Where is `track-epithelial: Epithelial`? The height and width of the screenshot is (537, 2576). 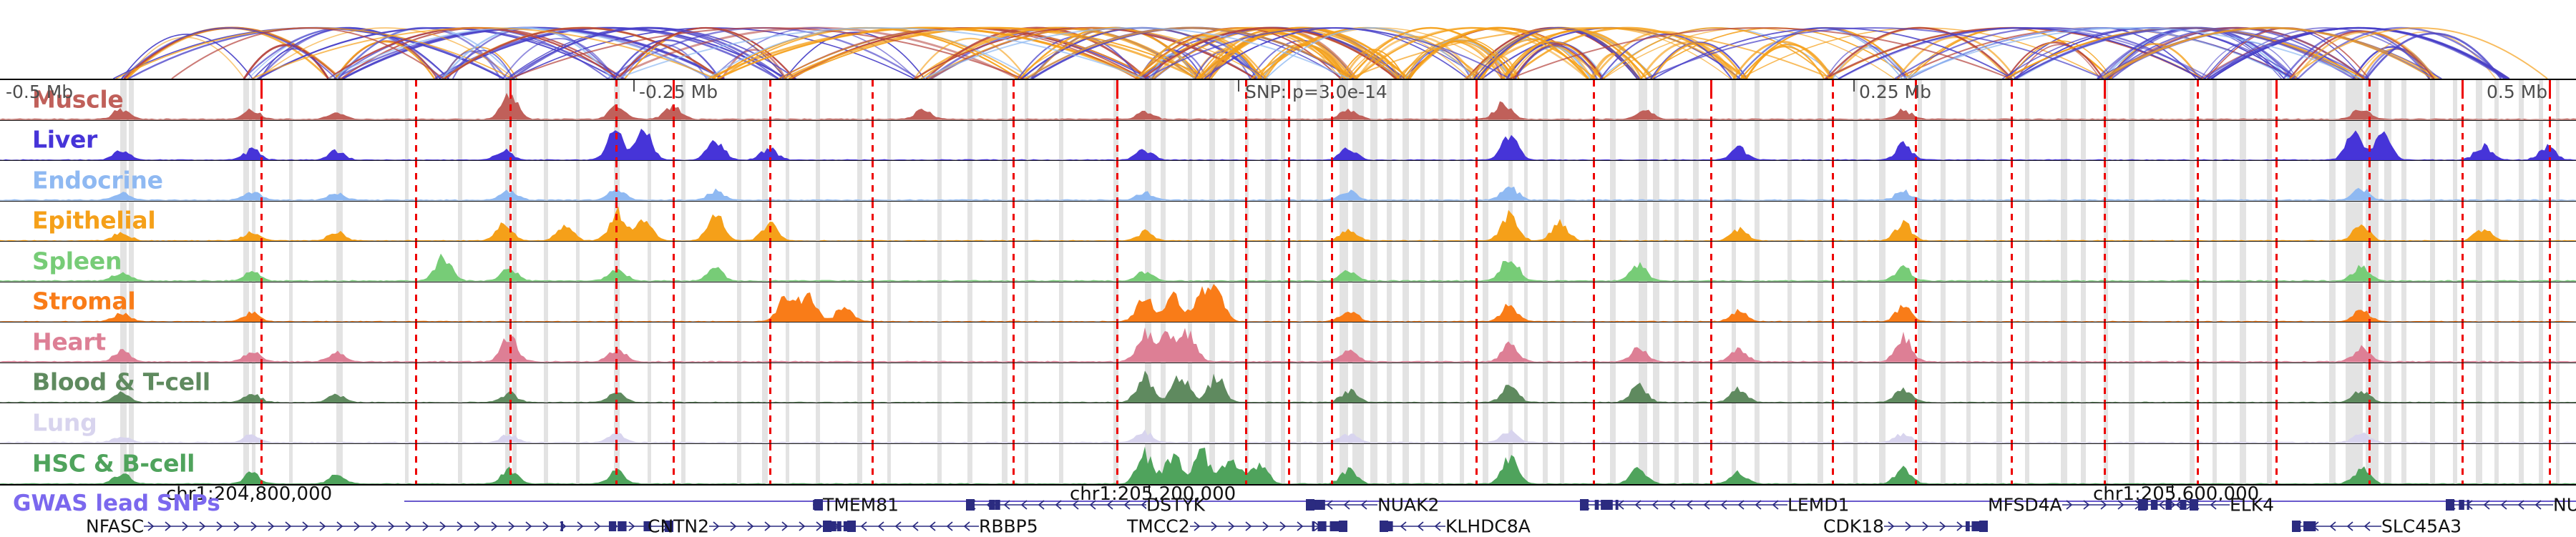 track-epithelial: Epithelial is located at coordinates (1288, 221).